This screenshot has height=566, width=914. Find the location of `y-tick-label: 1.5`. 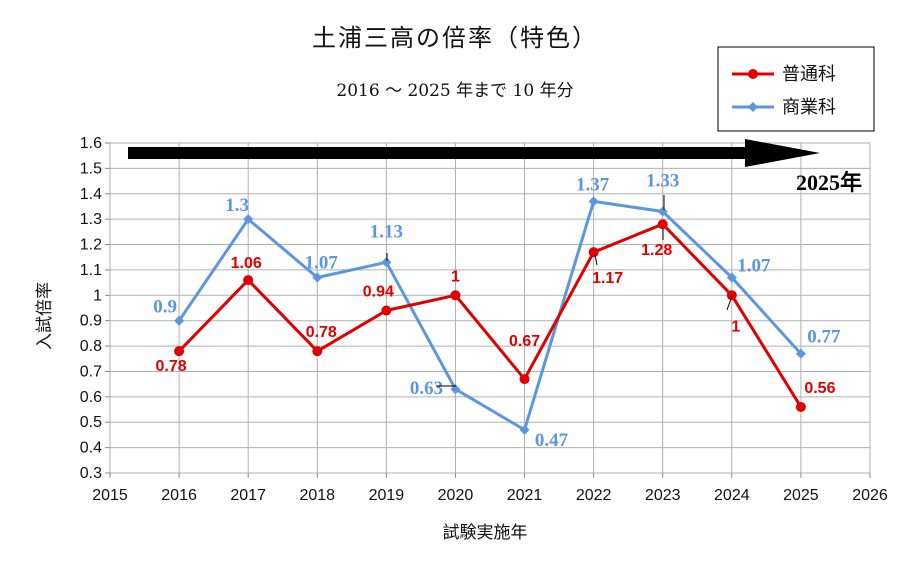

y-tick-label: 1.5 is located at coordinates (91, 168).